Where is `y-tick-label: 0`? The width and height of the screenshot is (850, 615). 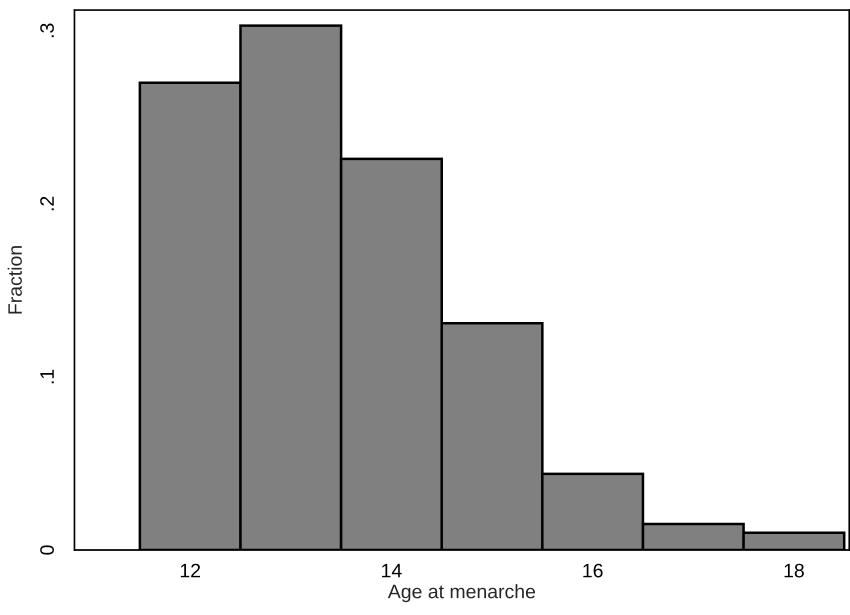 y-tick-label: 0 is located at coordinates (47, 550).